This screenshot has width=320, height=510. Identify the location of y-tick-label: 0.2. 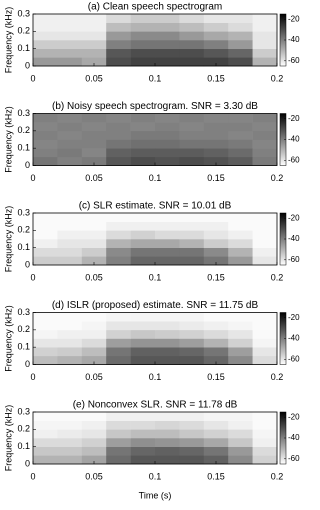
(23, 130).